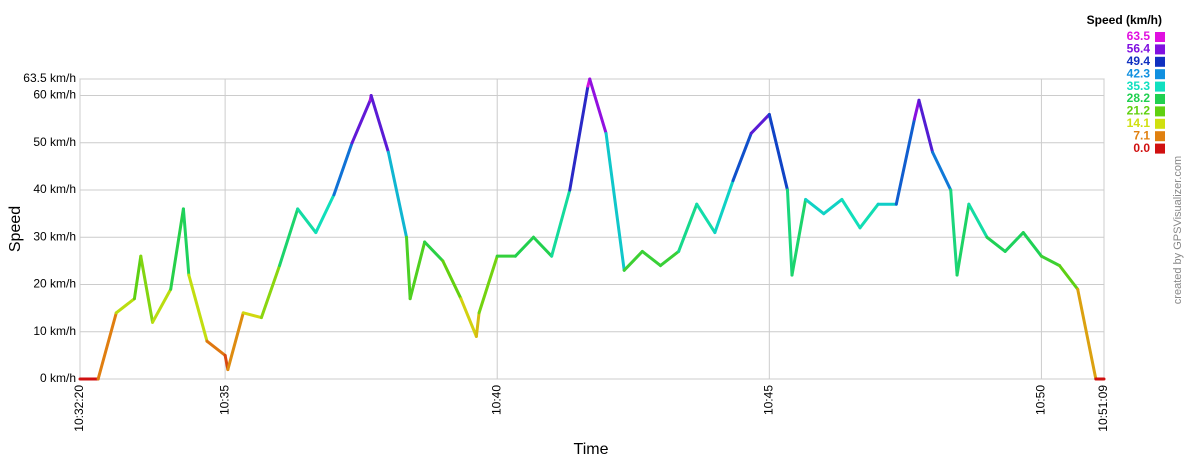 The image size is (1184, 460). What do you see at coordinates (1103, 408) in the screenshot?
I see `x-tick-label: 10:51:09` at bounding box center [1103, 408].